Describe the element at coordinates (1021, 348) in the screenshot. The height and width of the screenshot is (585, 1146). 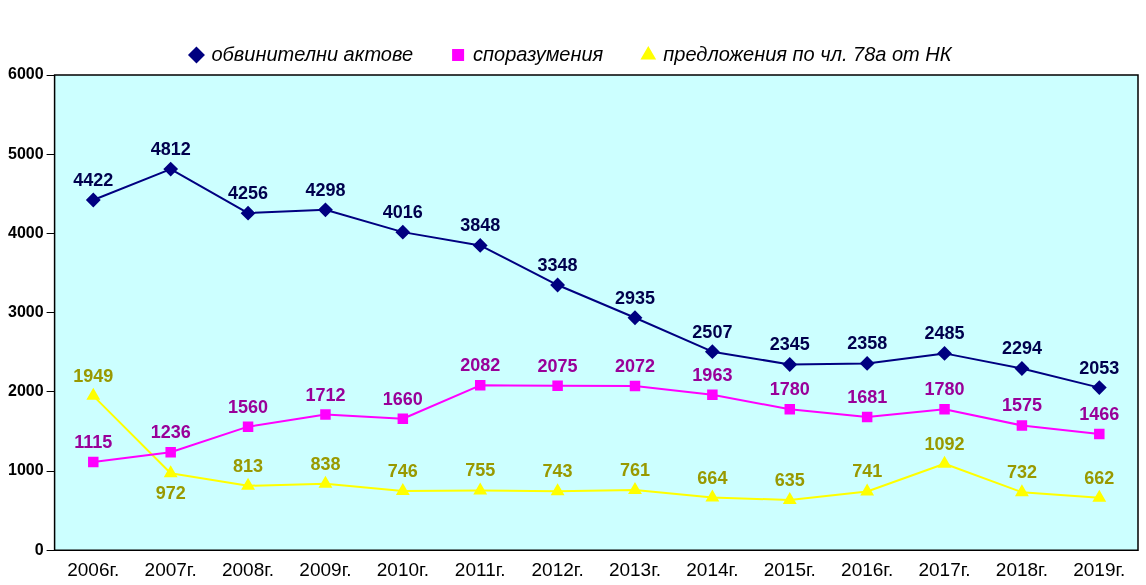
I see `data-label: 2294` at that location.